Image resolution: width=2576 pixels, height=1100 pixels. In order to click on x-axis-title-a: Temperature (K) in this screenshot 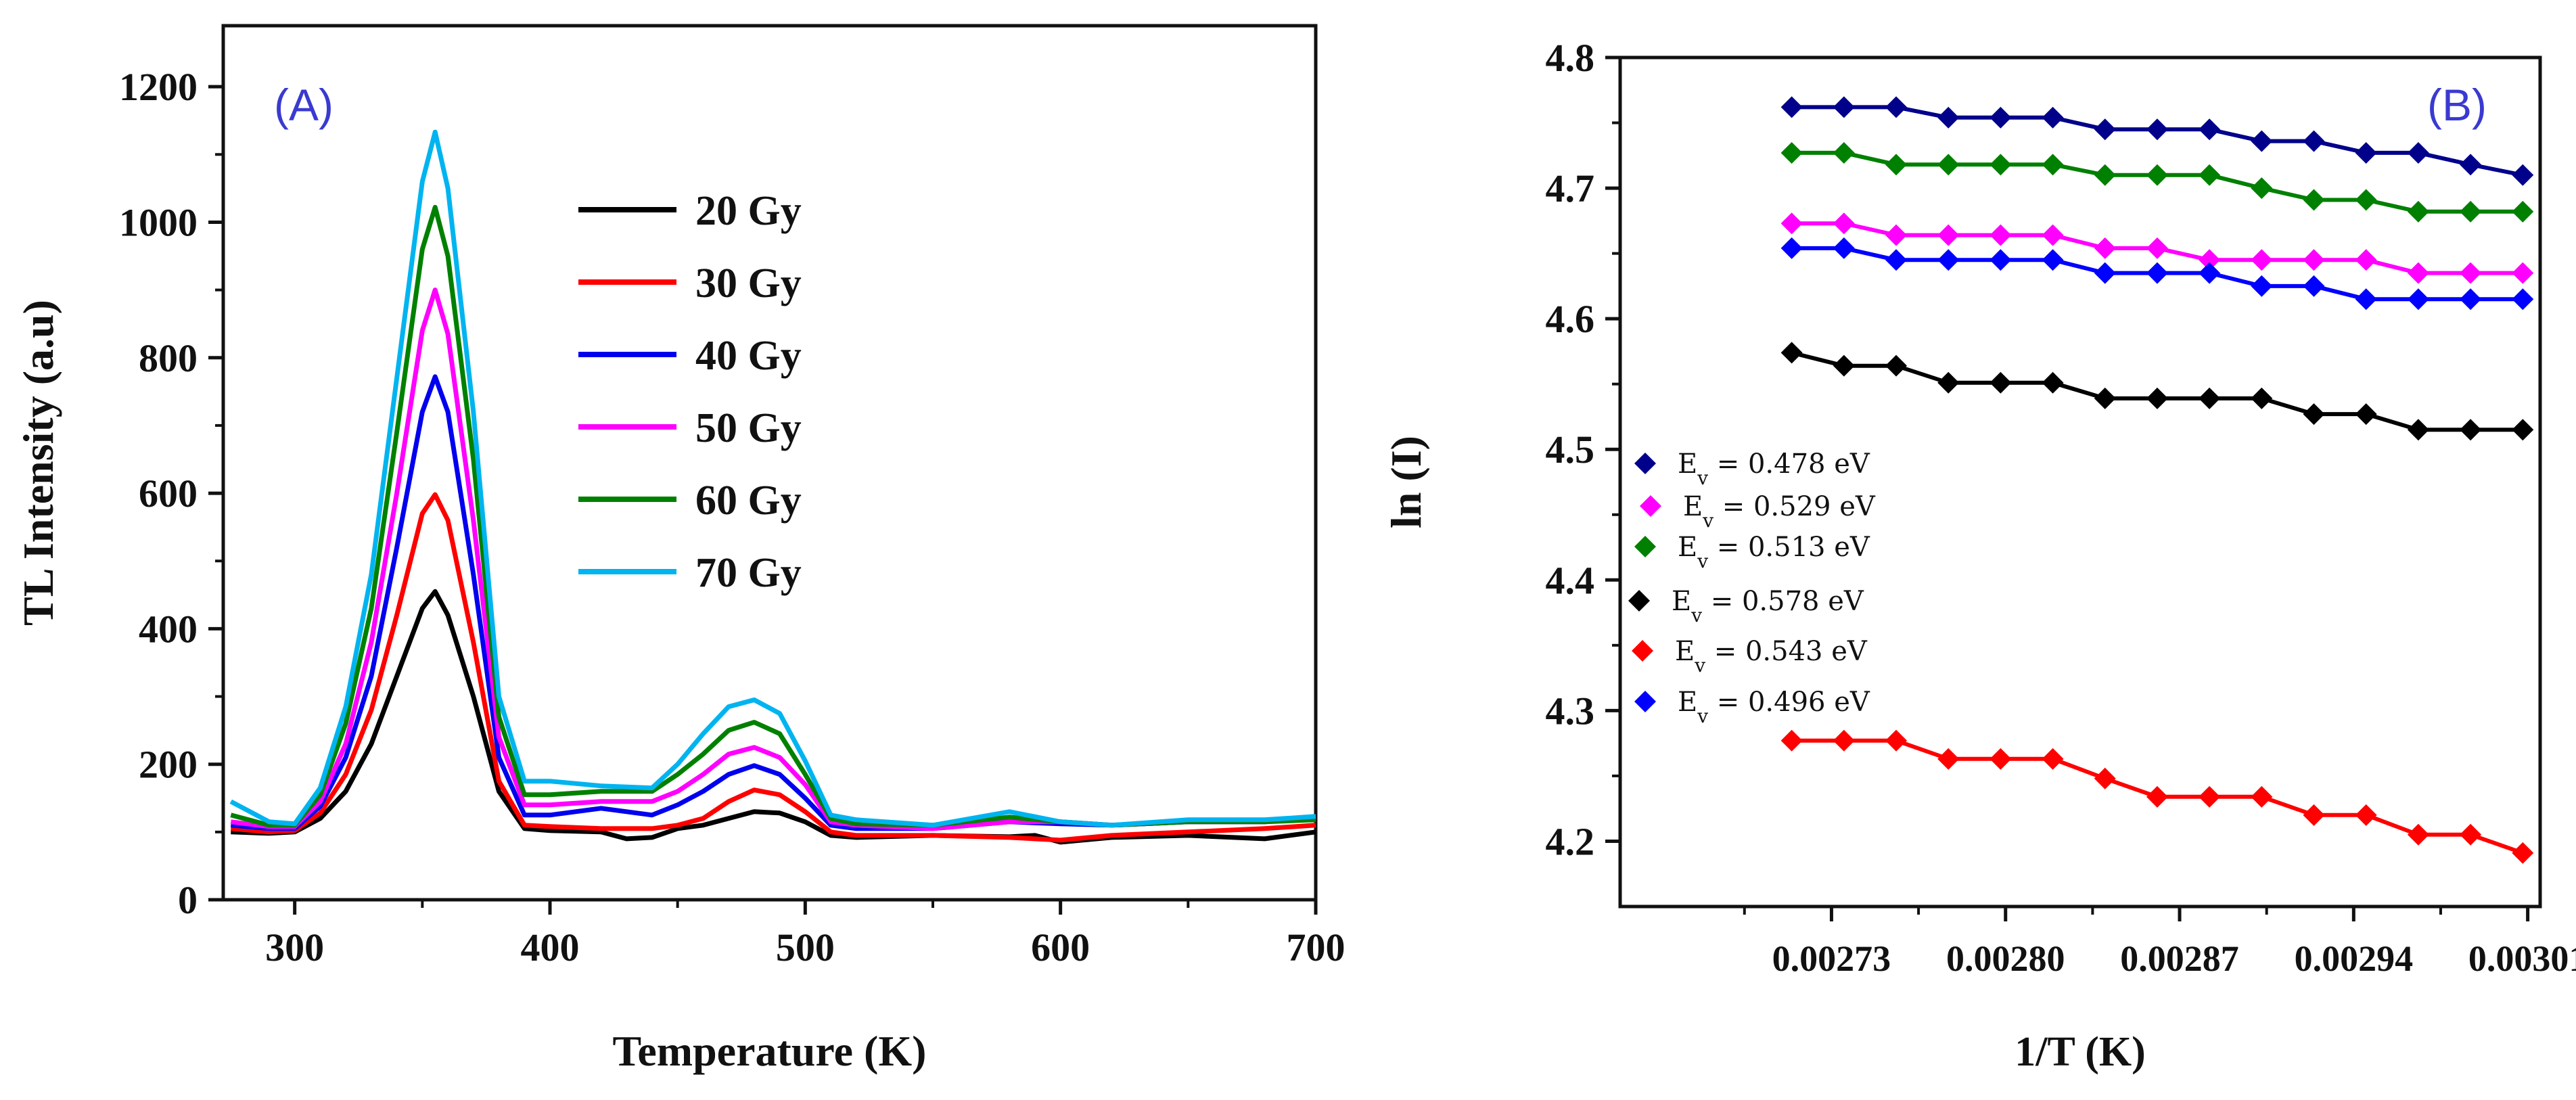, I will do `click(770, 1051)`.